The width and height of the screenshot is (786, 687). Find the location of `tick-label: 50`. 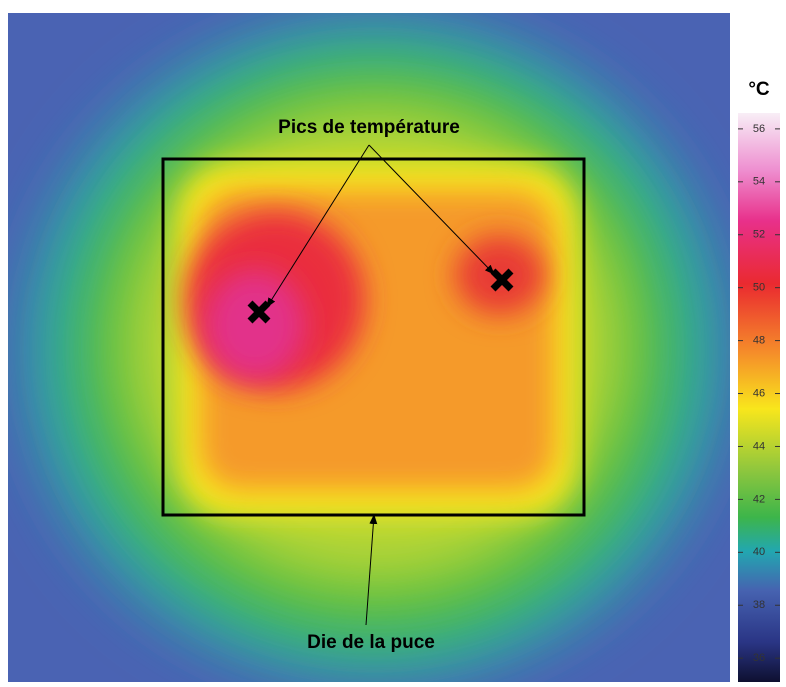

tick-label: 50 is located at coordinates (759, 288).